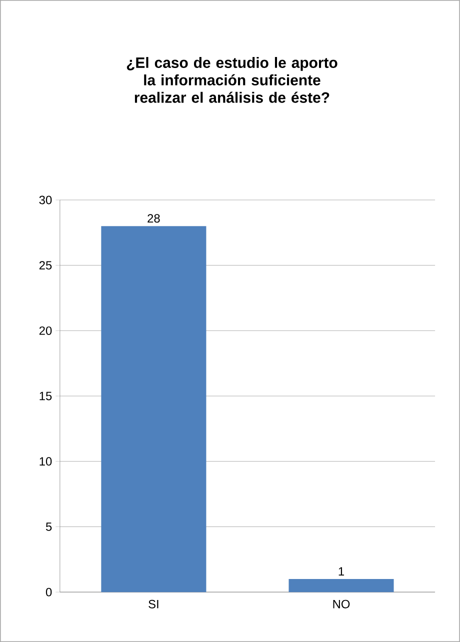  I want to click on data-label: 28, so click(154, 218).